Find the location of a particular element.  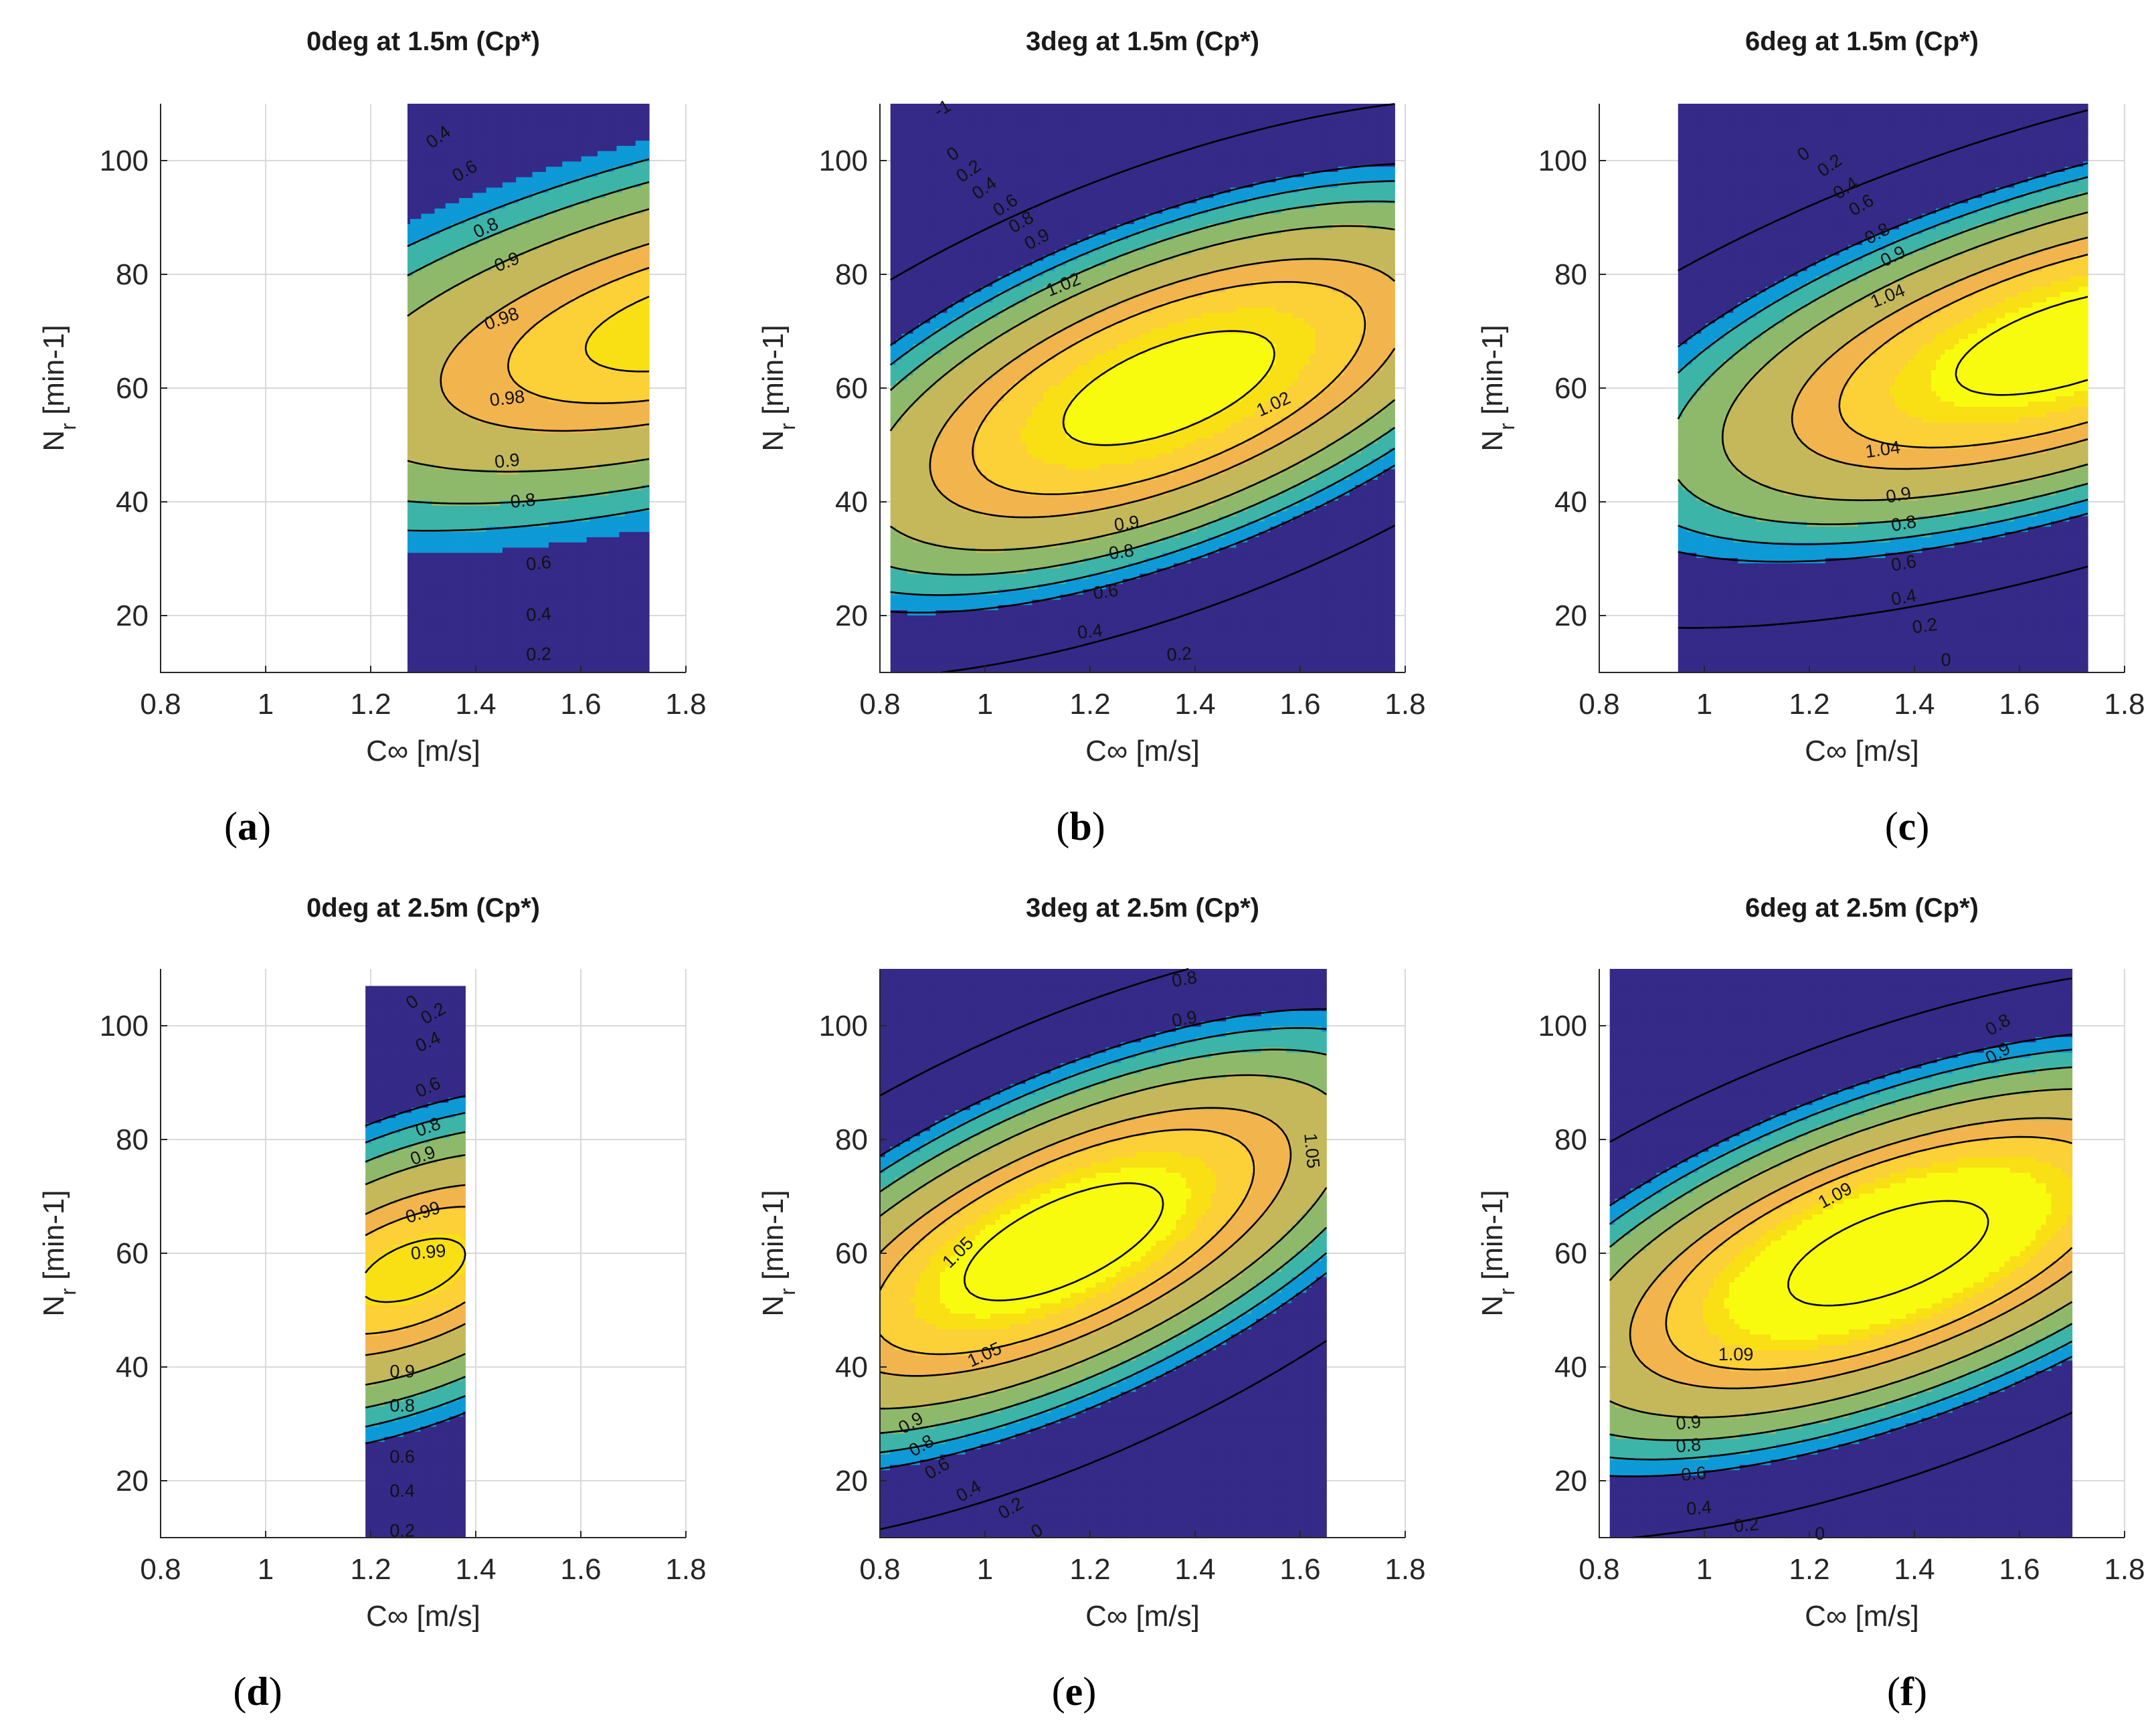

contour-fill is located at coordinates (528, 388).